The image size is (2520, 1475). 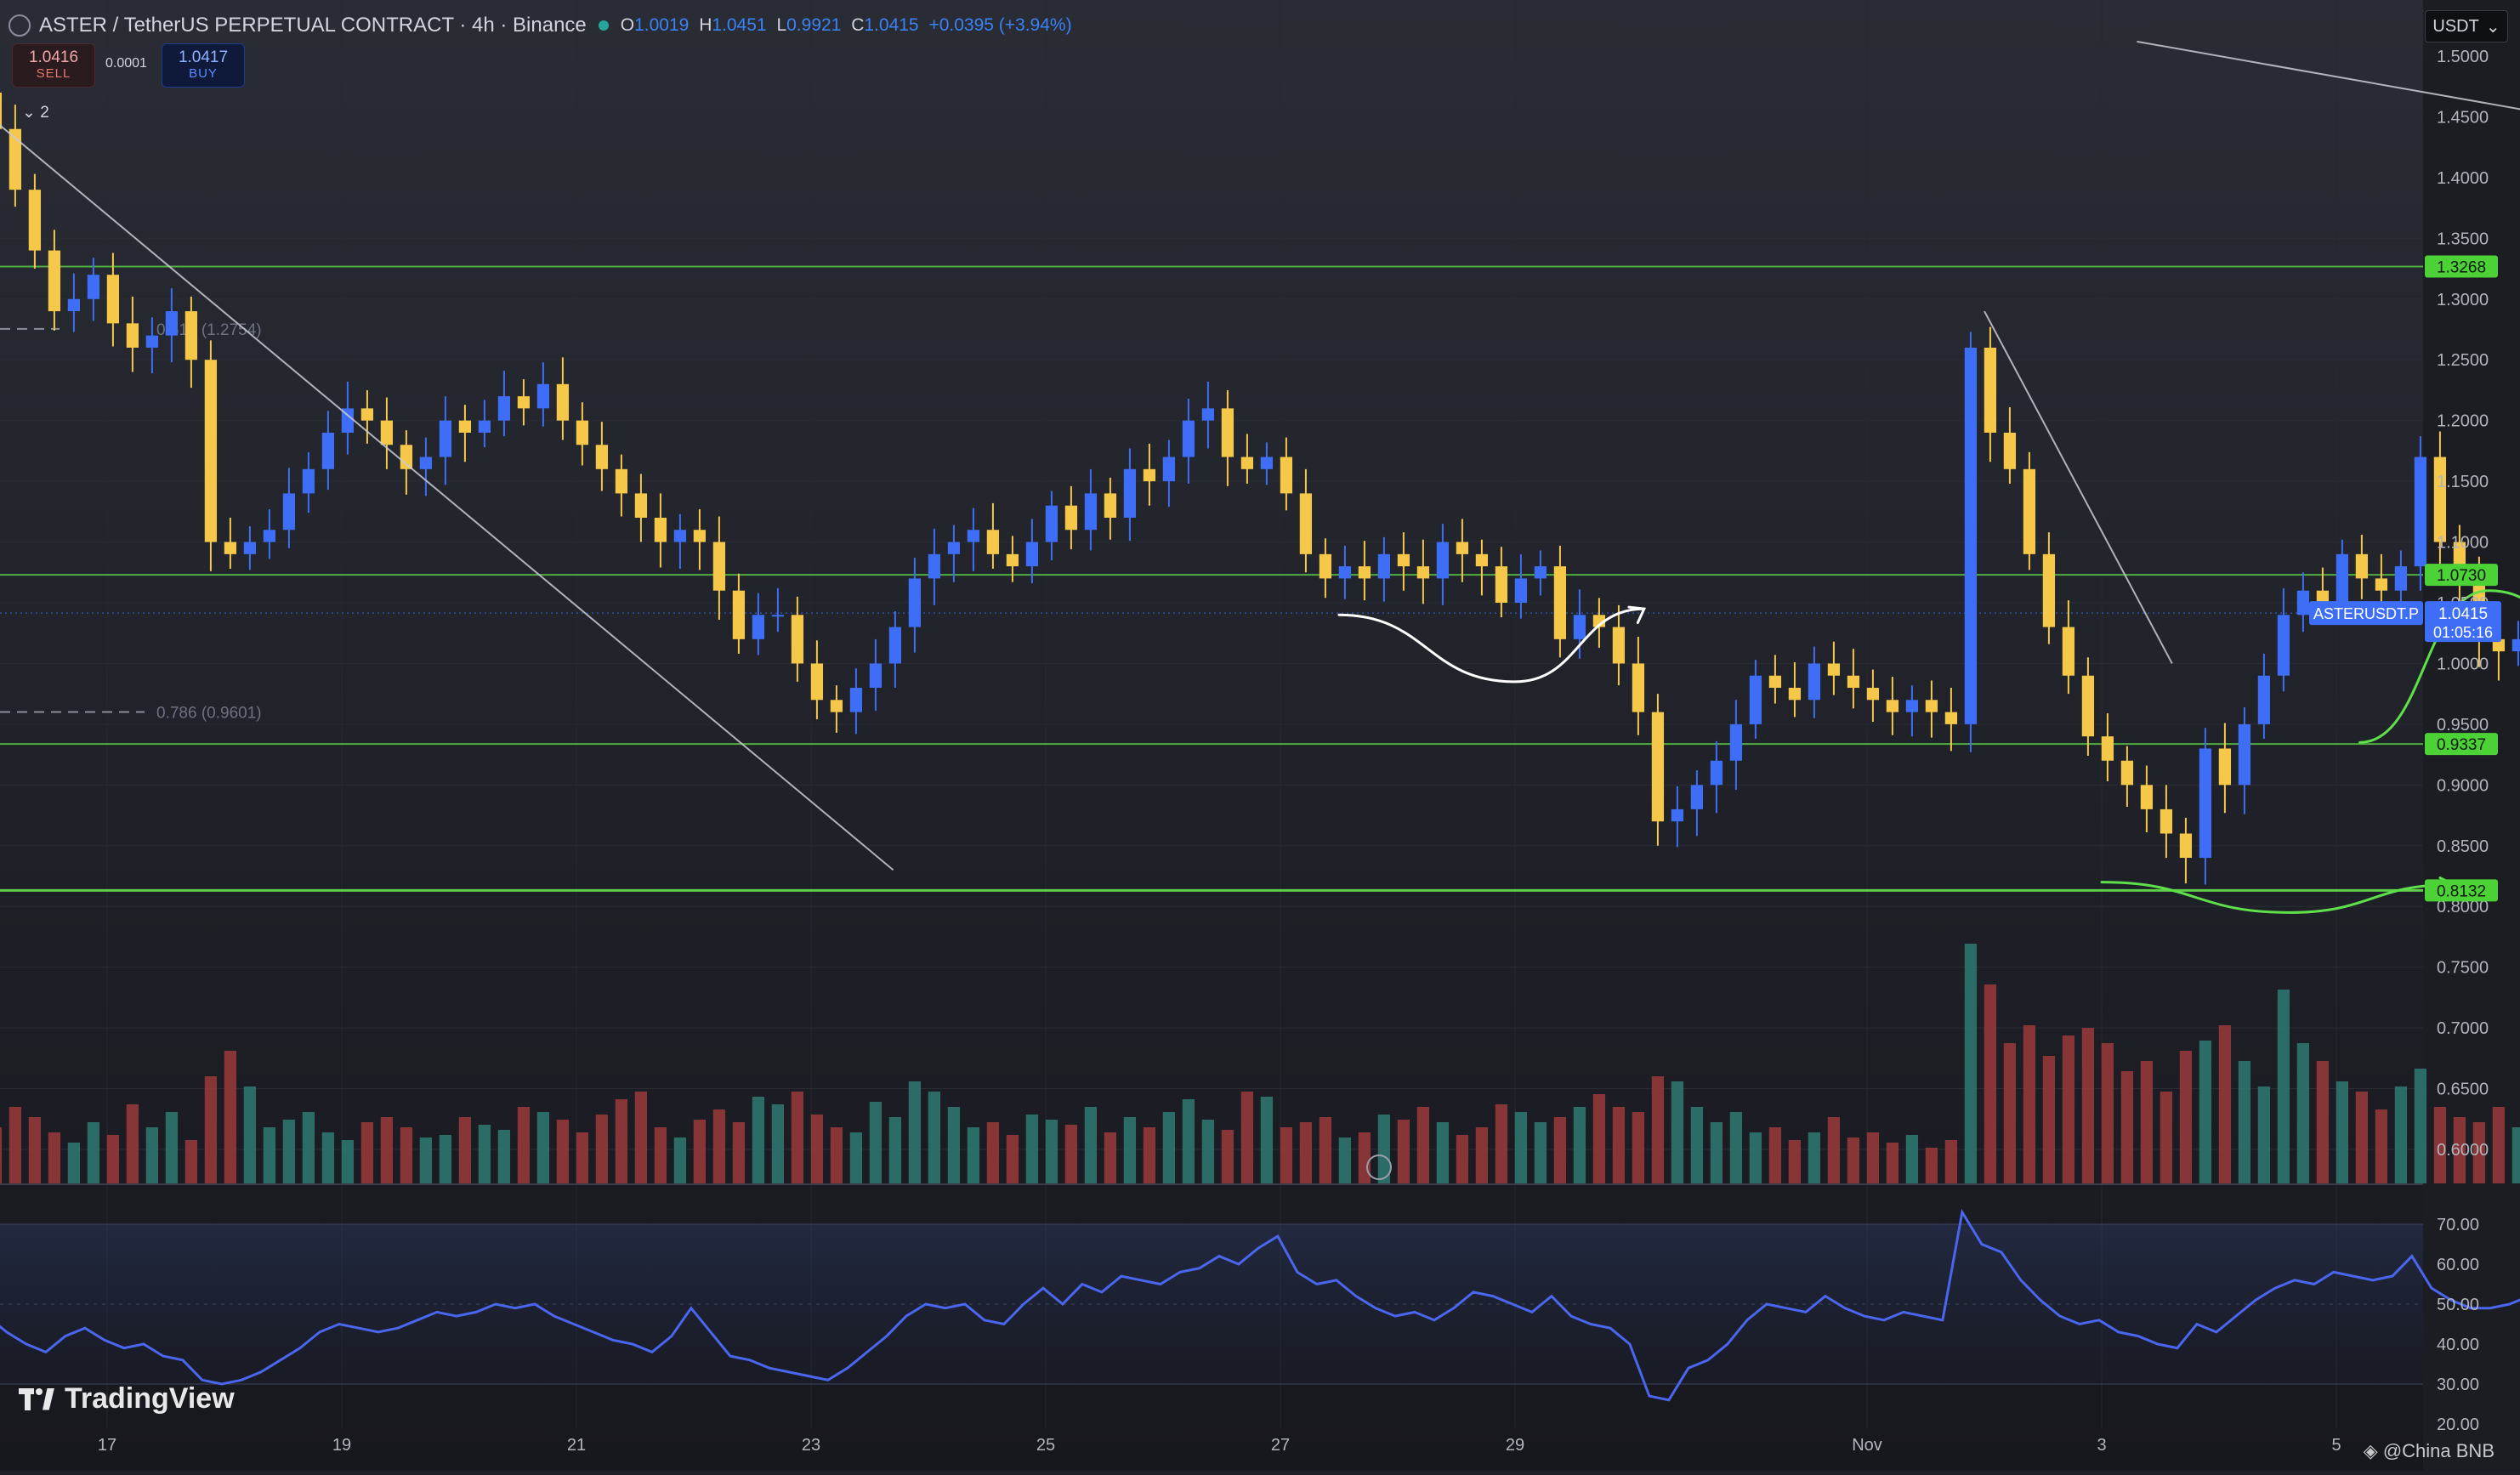 I want to click on replay-icon, so click(x=1379, y=1167).